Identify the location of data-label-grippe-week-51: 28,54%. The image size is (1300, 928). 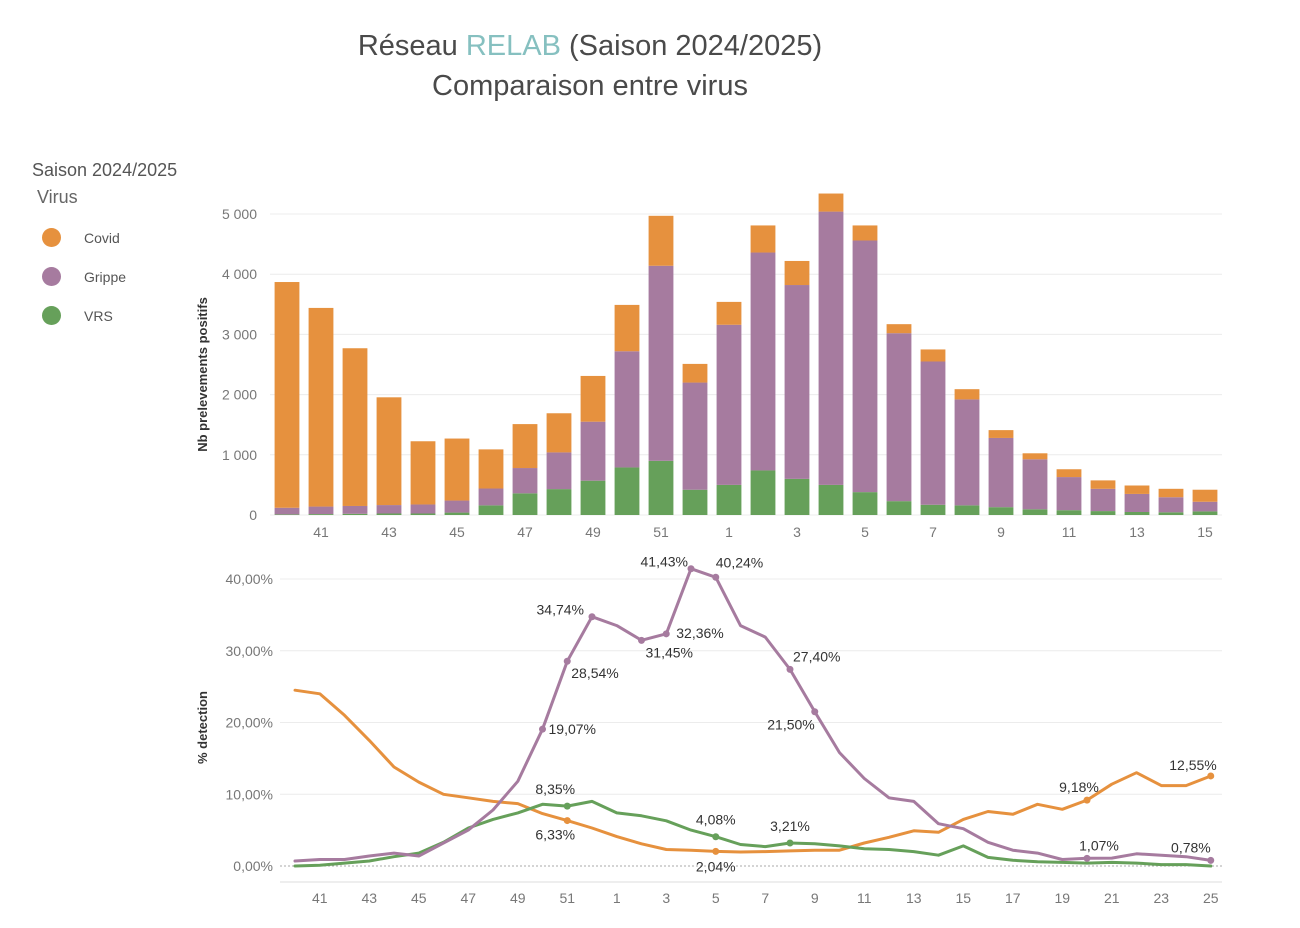
(594, 673).